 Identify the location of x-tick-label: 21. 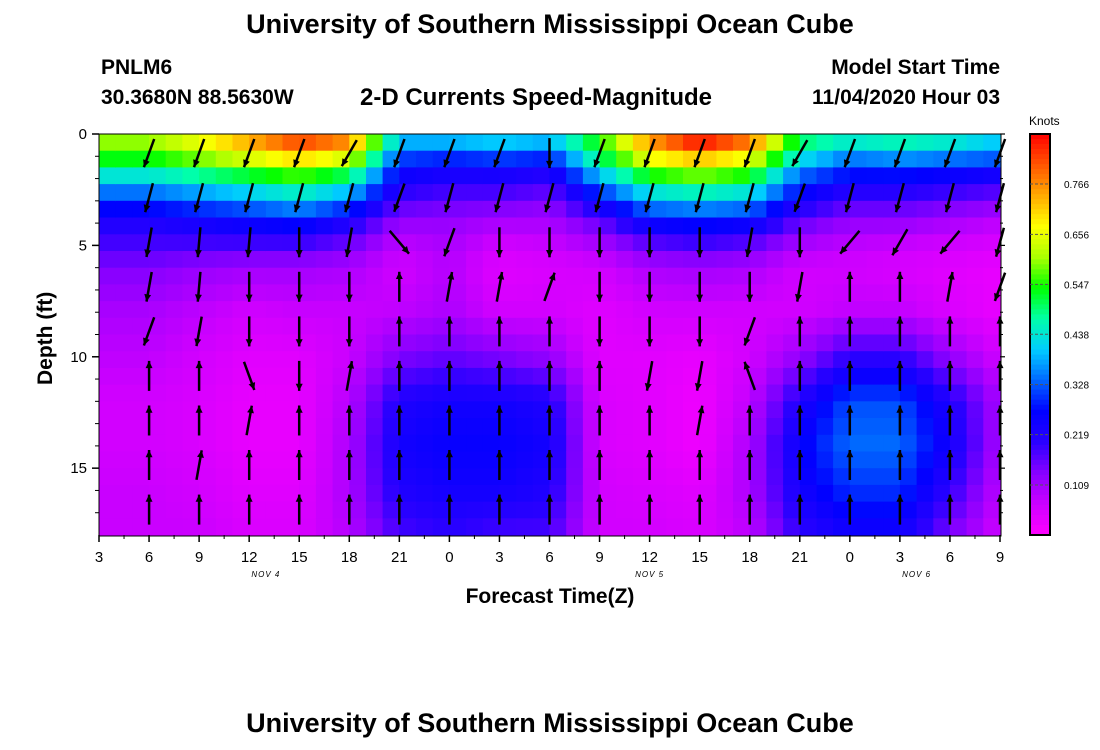
(799, 557).